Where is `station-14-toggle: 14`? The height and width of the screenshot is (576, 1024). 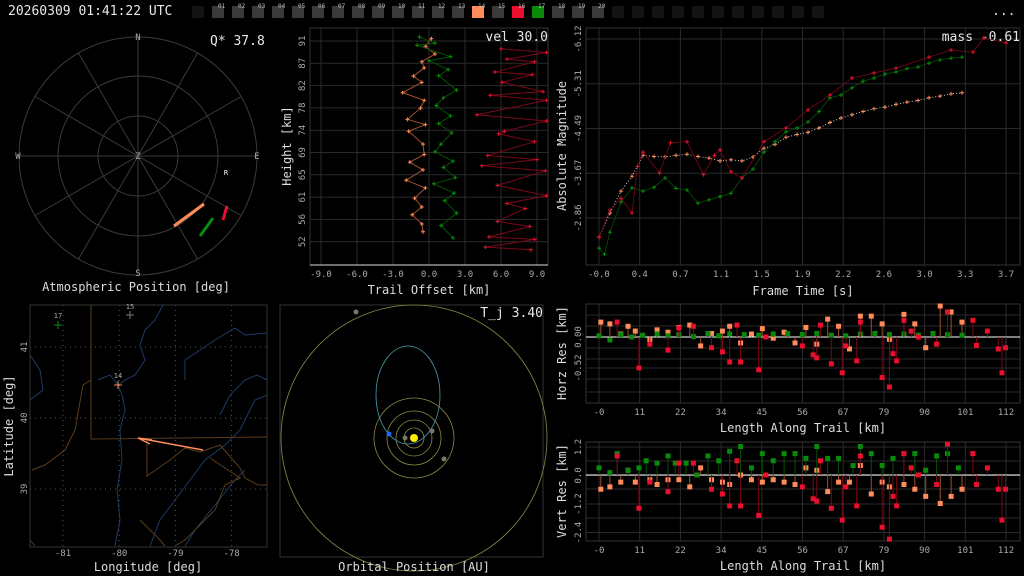 station-14-toggle: 14 is located at coordinates (478, 10).